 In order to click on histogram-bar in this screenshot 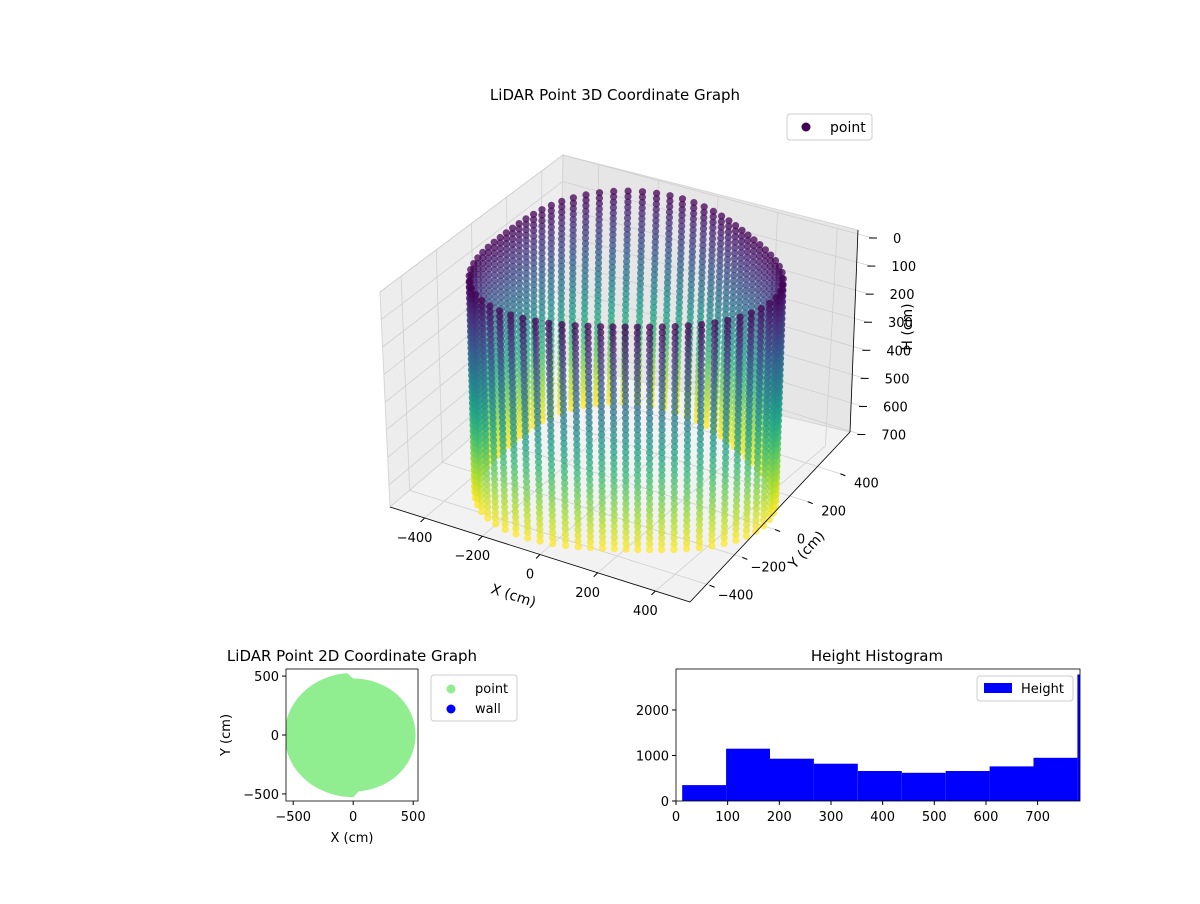, I will do `click(792, 779)`.